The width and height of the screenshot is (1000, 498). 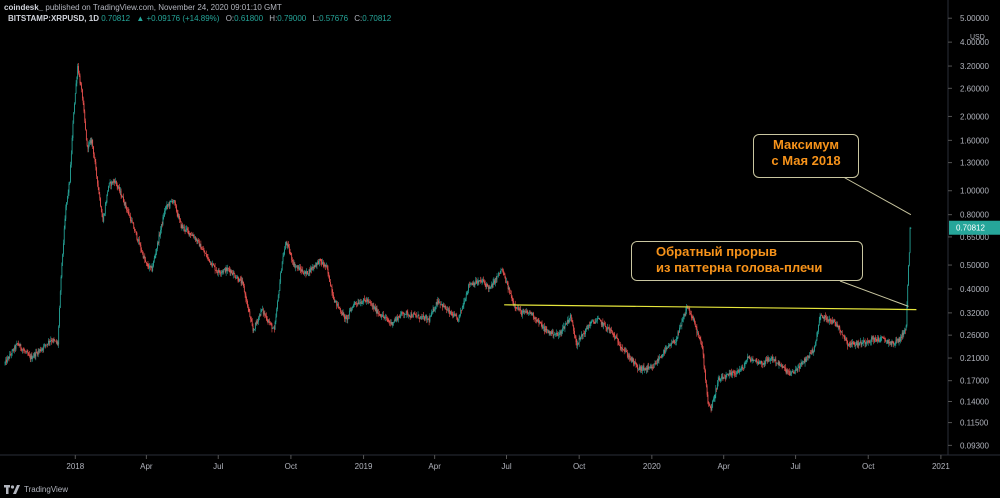 I want to click on footer-brand-label: TradingView, so click(x=46, y=489).